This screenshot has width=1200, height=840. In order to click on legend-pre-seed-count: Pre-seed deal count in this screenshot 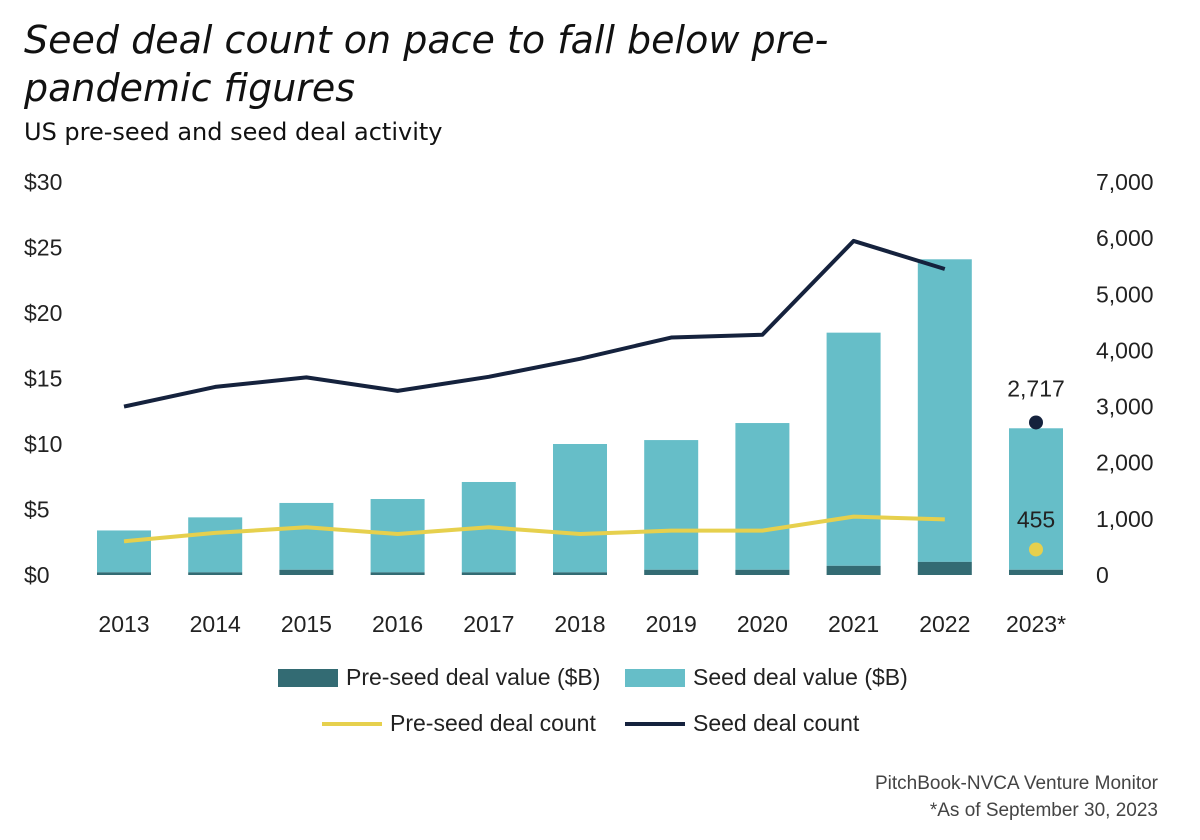, I will do `click(459, 723)`.